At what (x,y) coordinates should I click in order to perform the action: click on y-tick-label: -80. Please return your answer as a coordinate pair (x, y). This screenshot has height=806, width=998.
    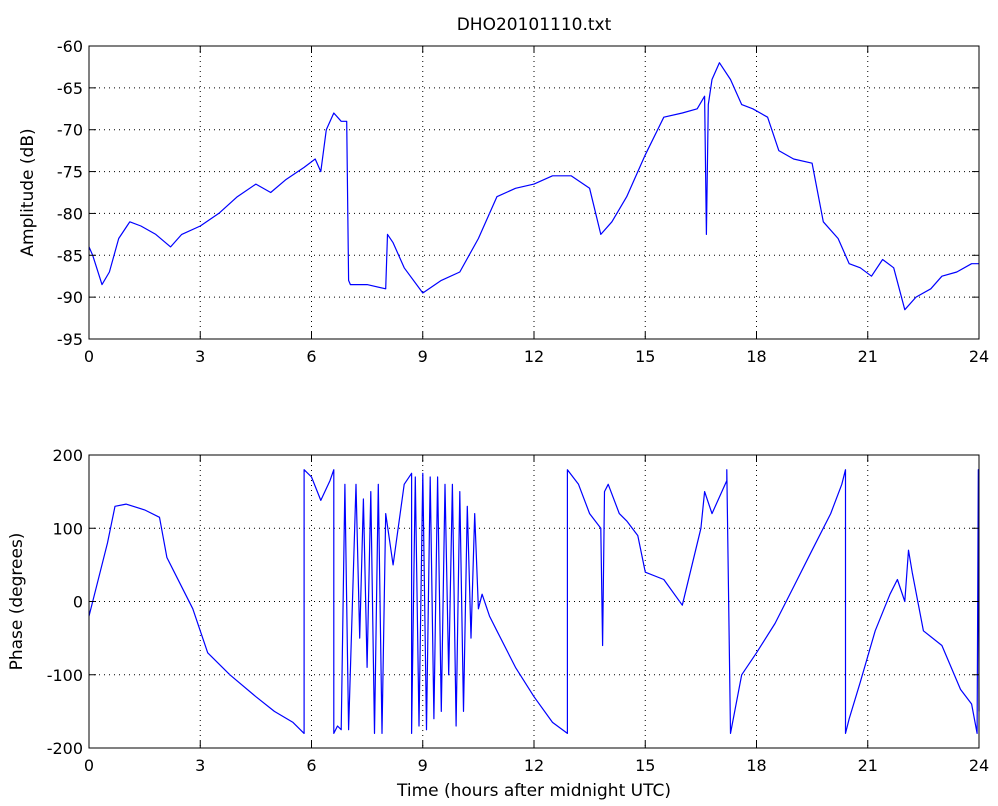
    Looking at the image, I should click on (70, 213).